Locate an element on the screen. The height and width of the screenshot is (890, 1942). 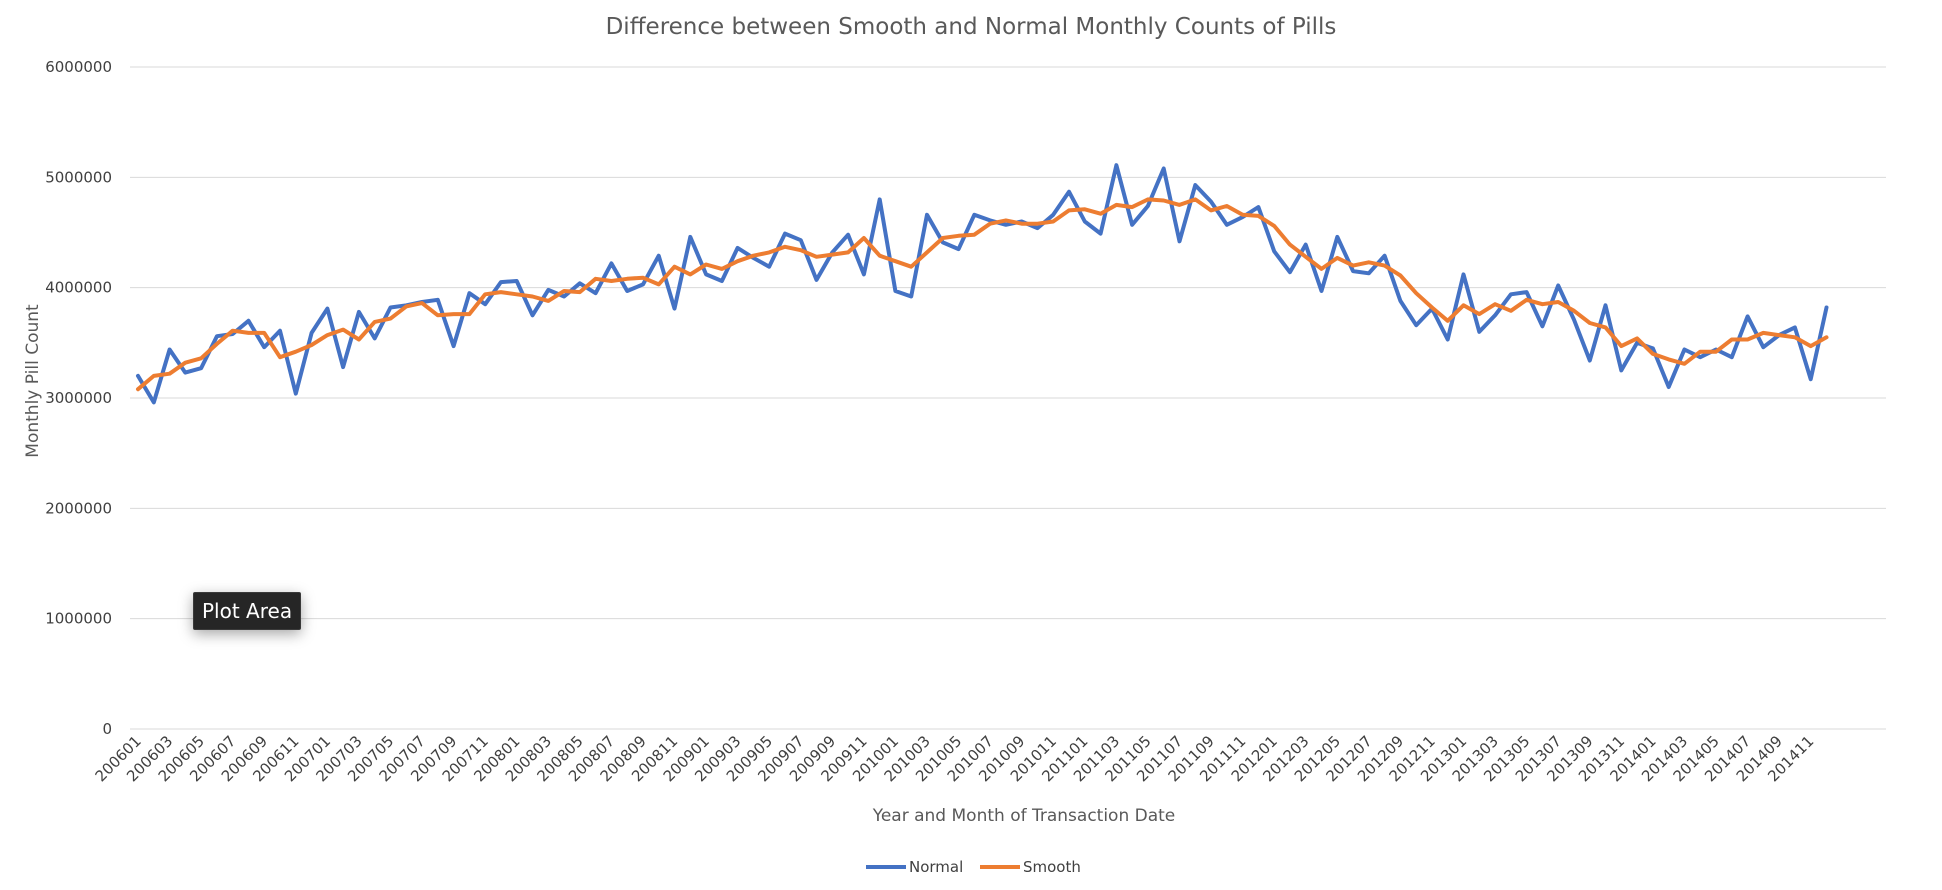
legend: Normal Smooth is located at coordinates (973, 867).